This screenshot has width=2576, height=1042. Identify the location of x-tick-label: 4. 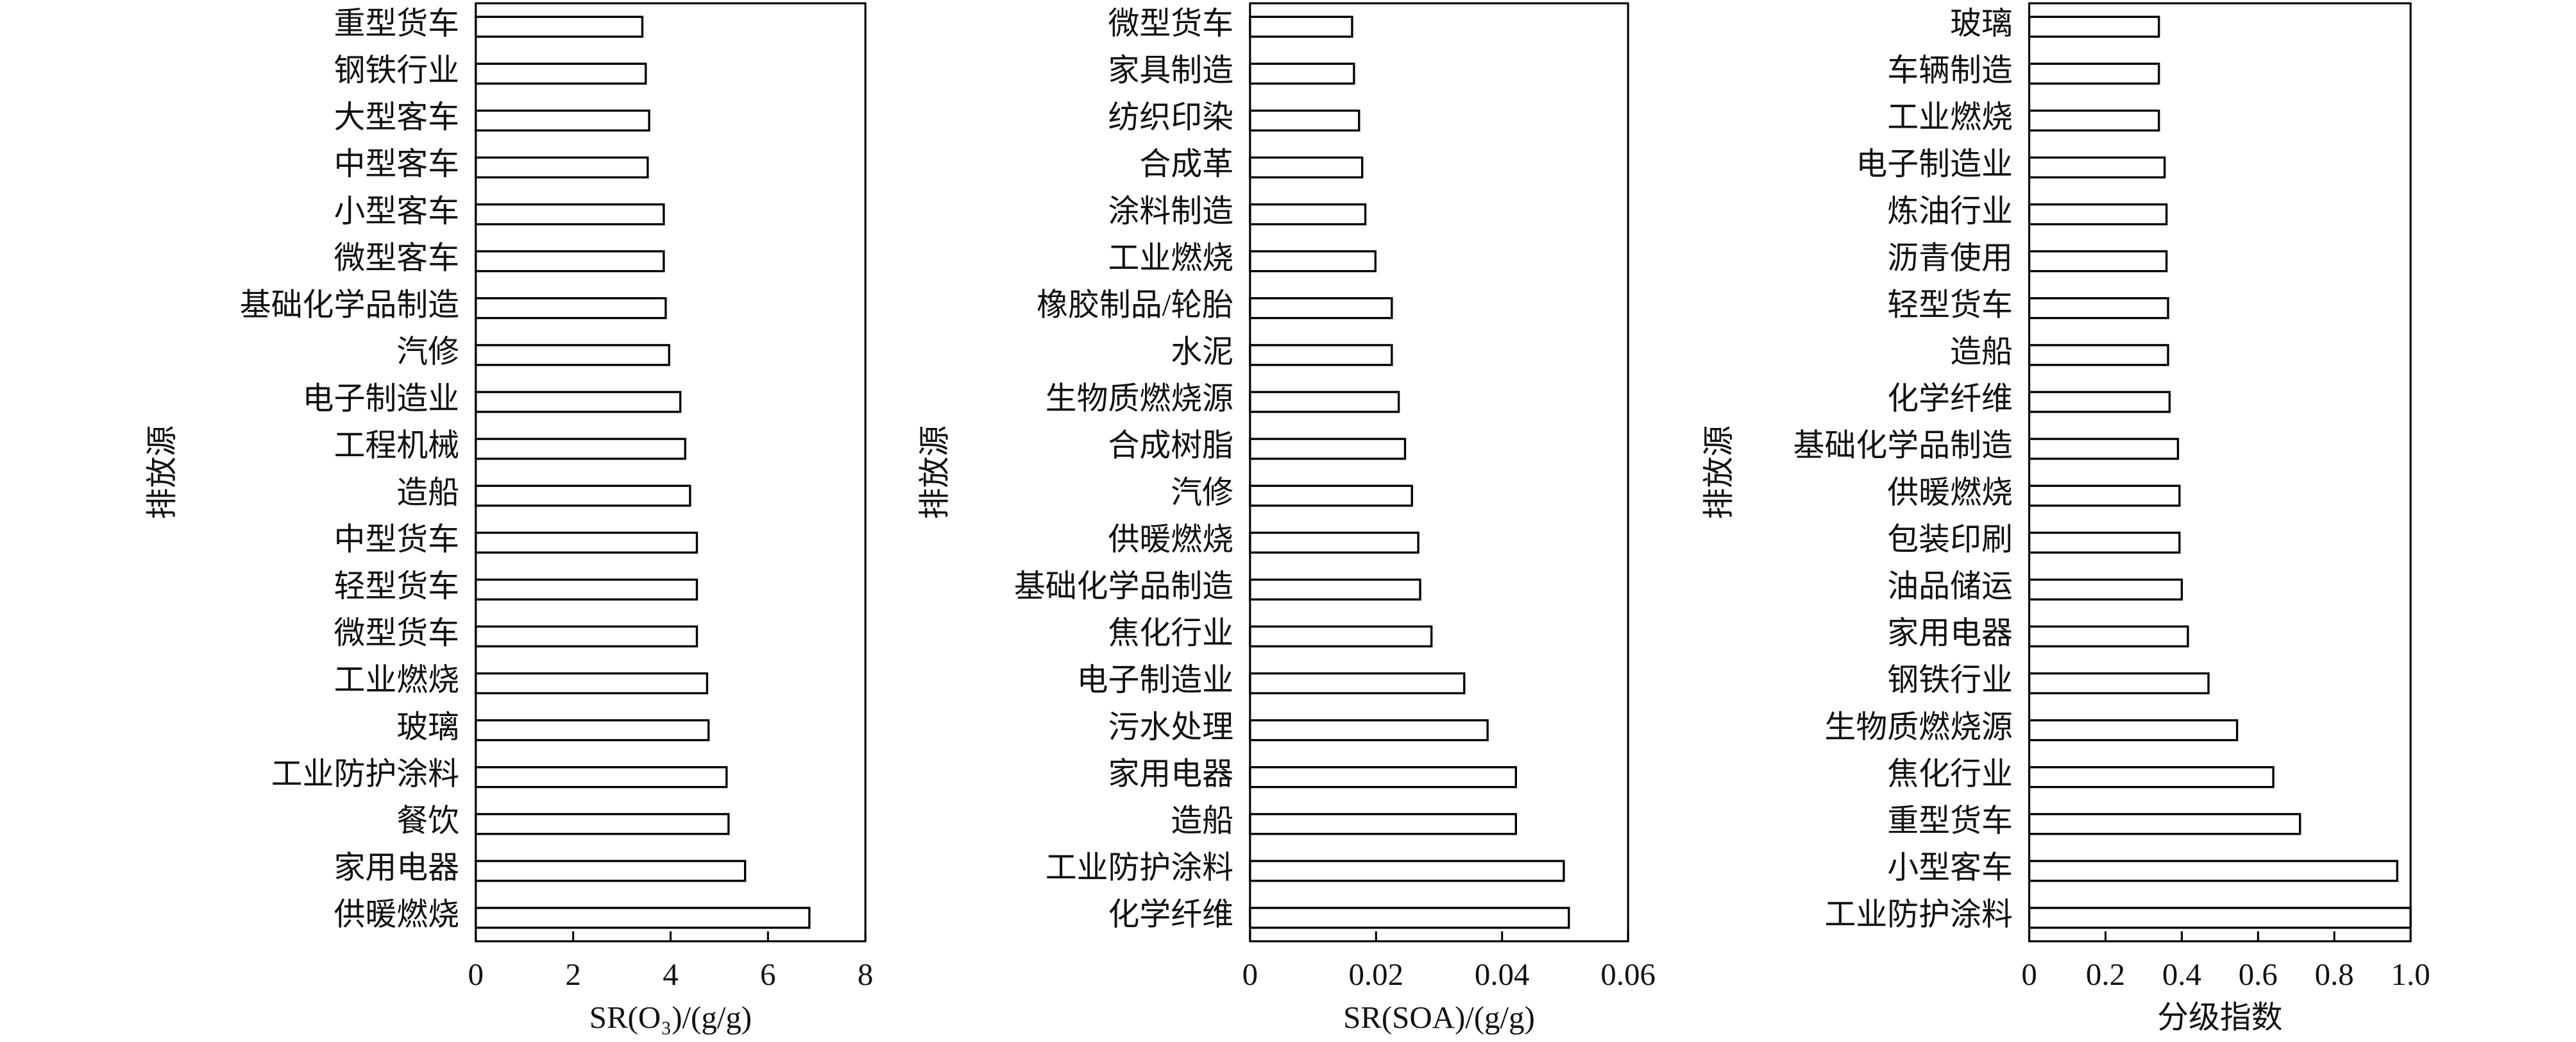
(670, 974).